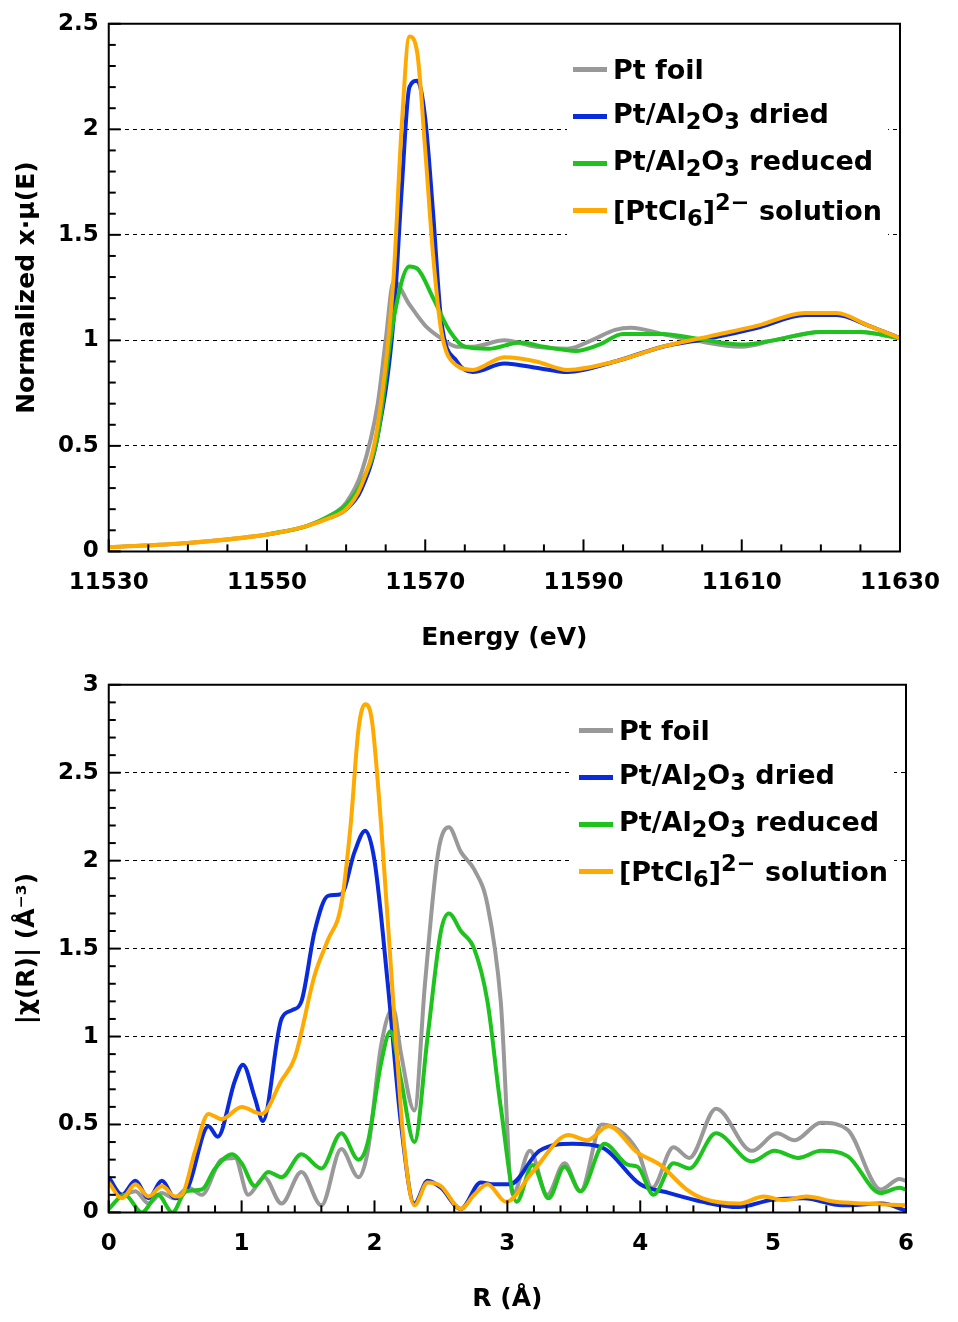  Describe the element at coordinates (741, 581) in the screenshot. I see `x-tick-label: 11610` at that location.